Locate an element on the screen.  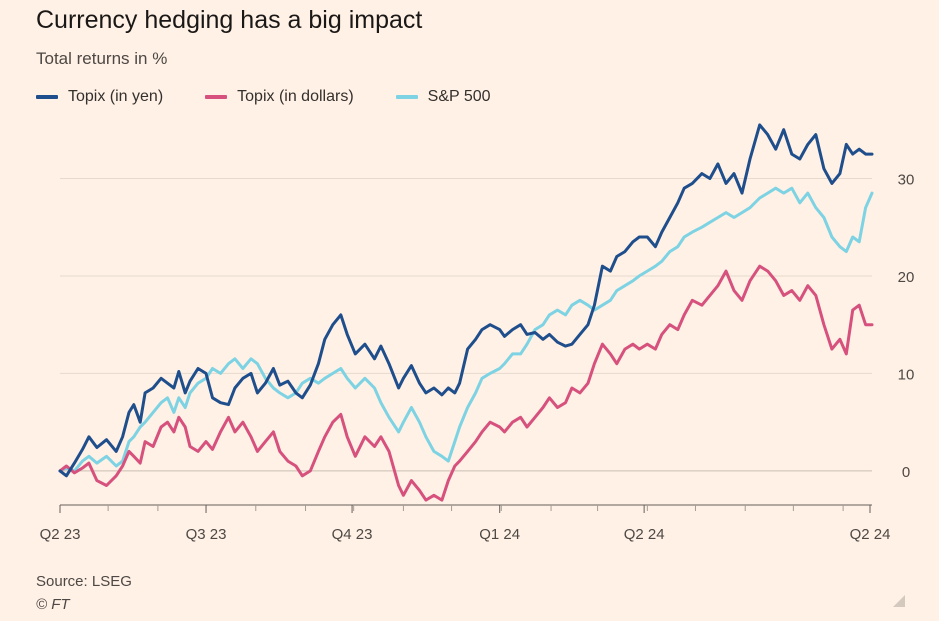
x-tick-label: Q4 23 is located at coordinates (352, 534).